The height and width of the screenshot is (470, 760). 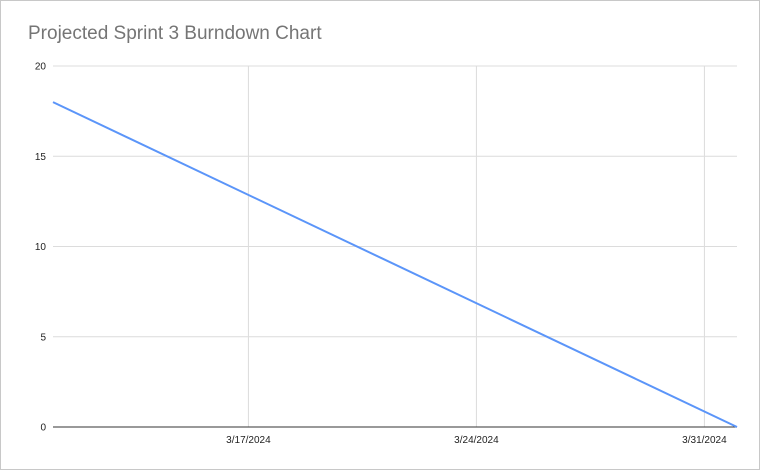 What do you see at coordinates (175, 33) in the screenshot?
I see `chart-title: Projected Sprint 3 Burndown Chart` at bounding box center [175, 33].